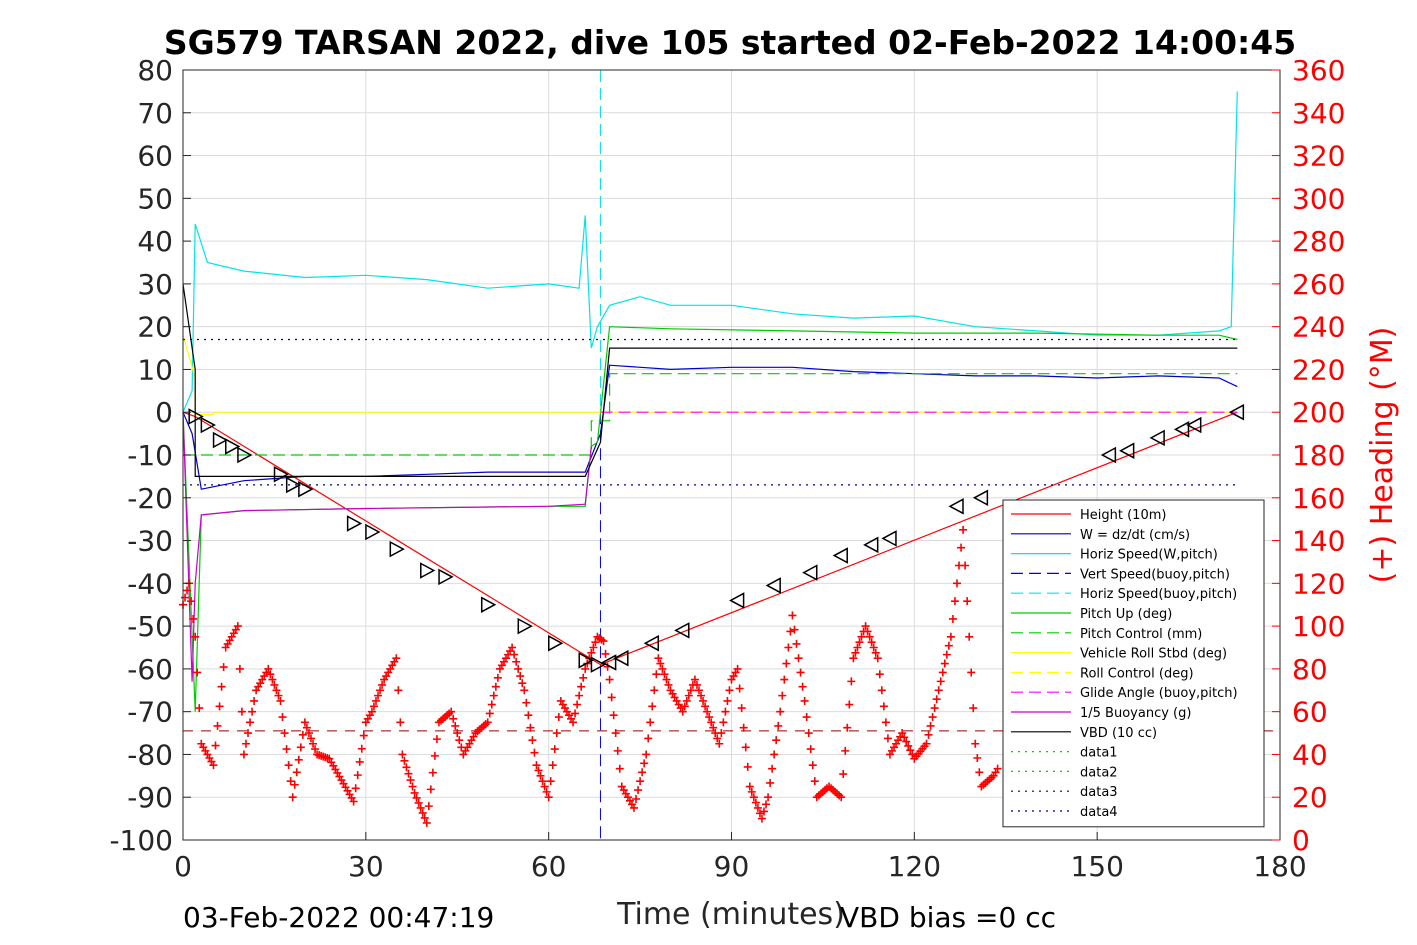 The width and height of the screenshot is (1417, 945). What do you see at coordinates (732, 866) in the screenshot?
I see `x-tick-label: 90` at bounding box center [732, 866].